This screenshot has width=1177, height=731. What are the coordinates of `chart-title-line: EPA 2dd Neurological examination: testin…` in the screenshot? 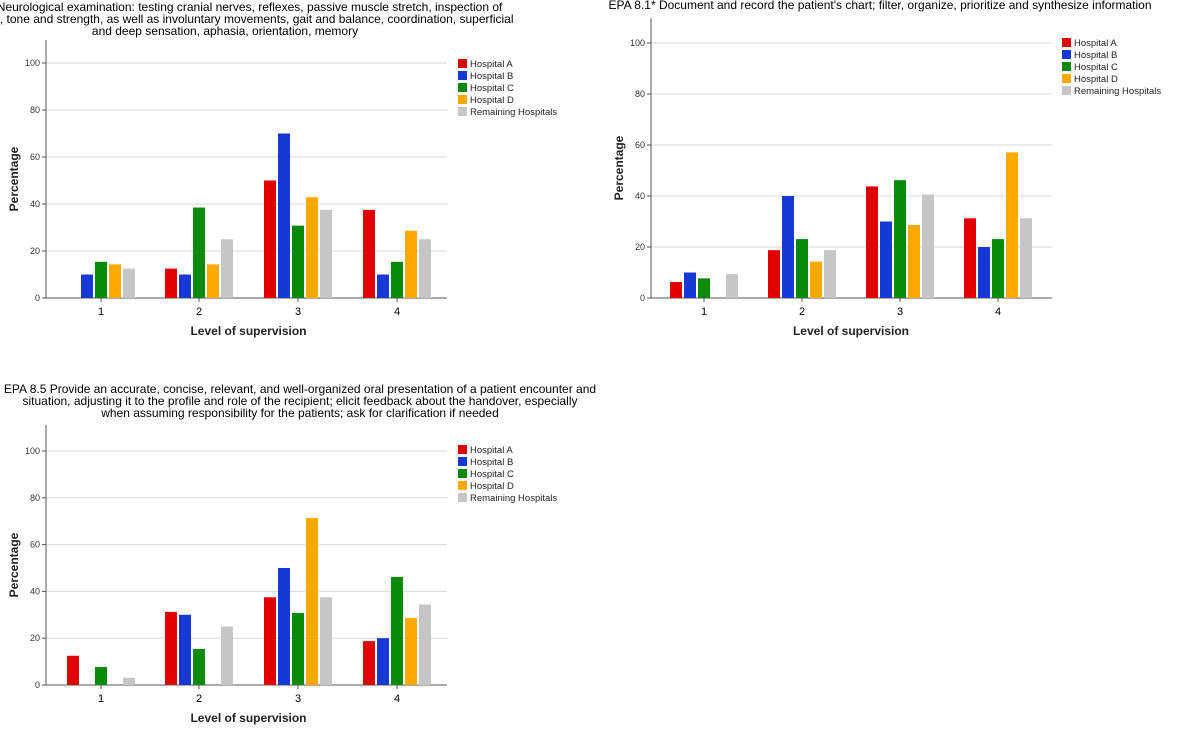 It's located at (251, 7).